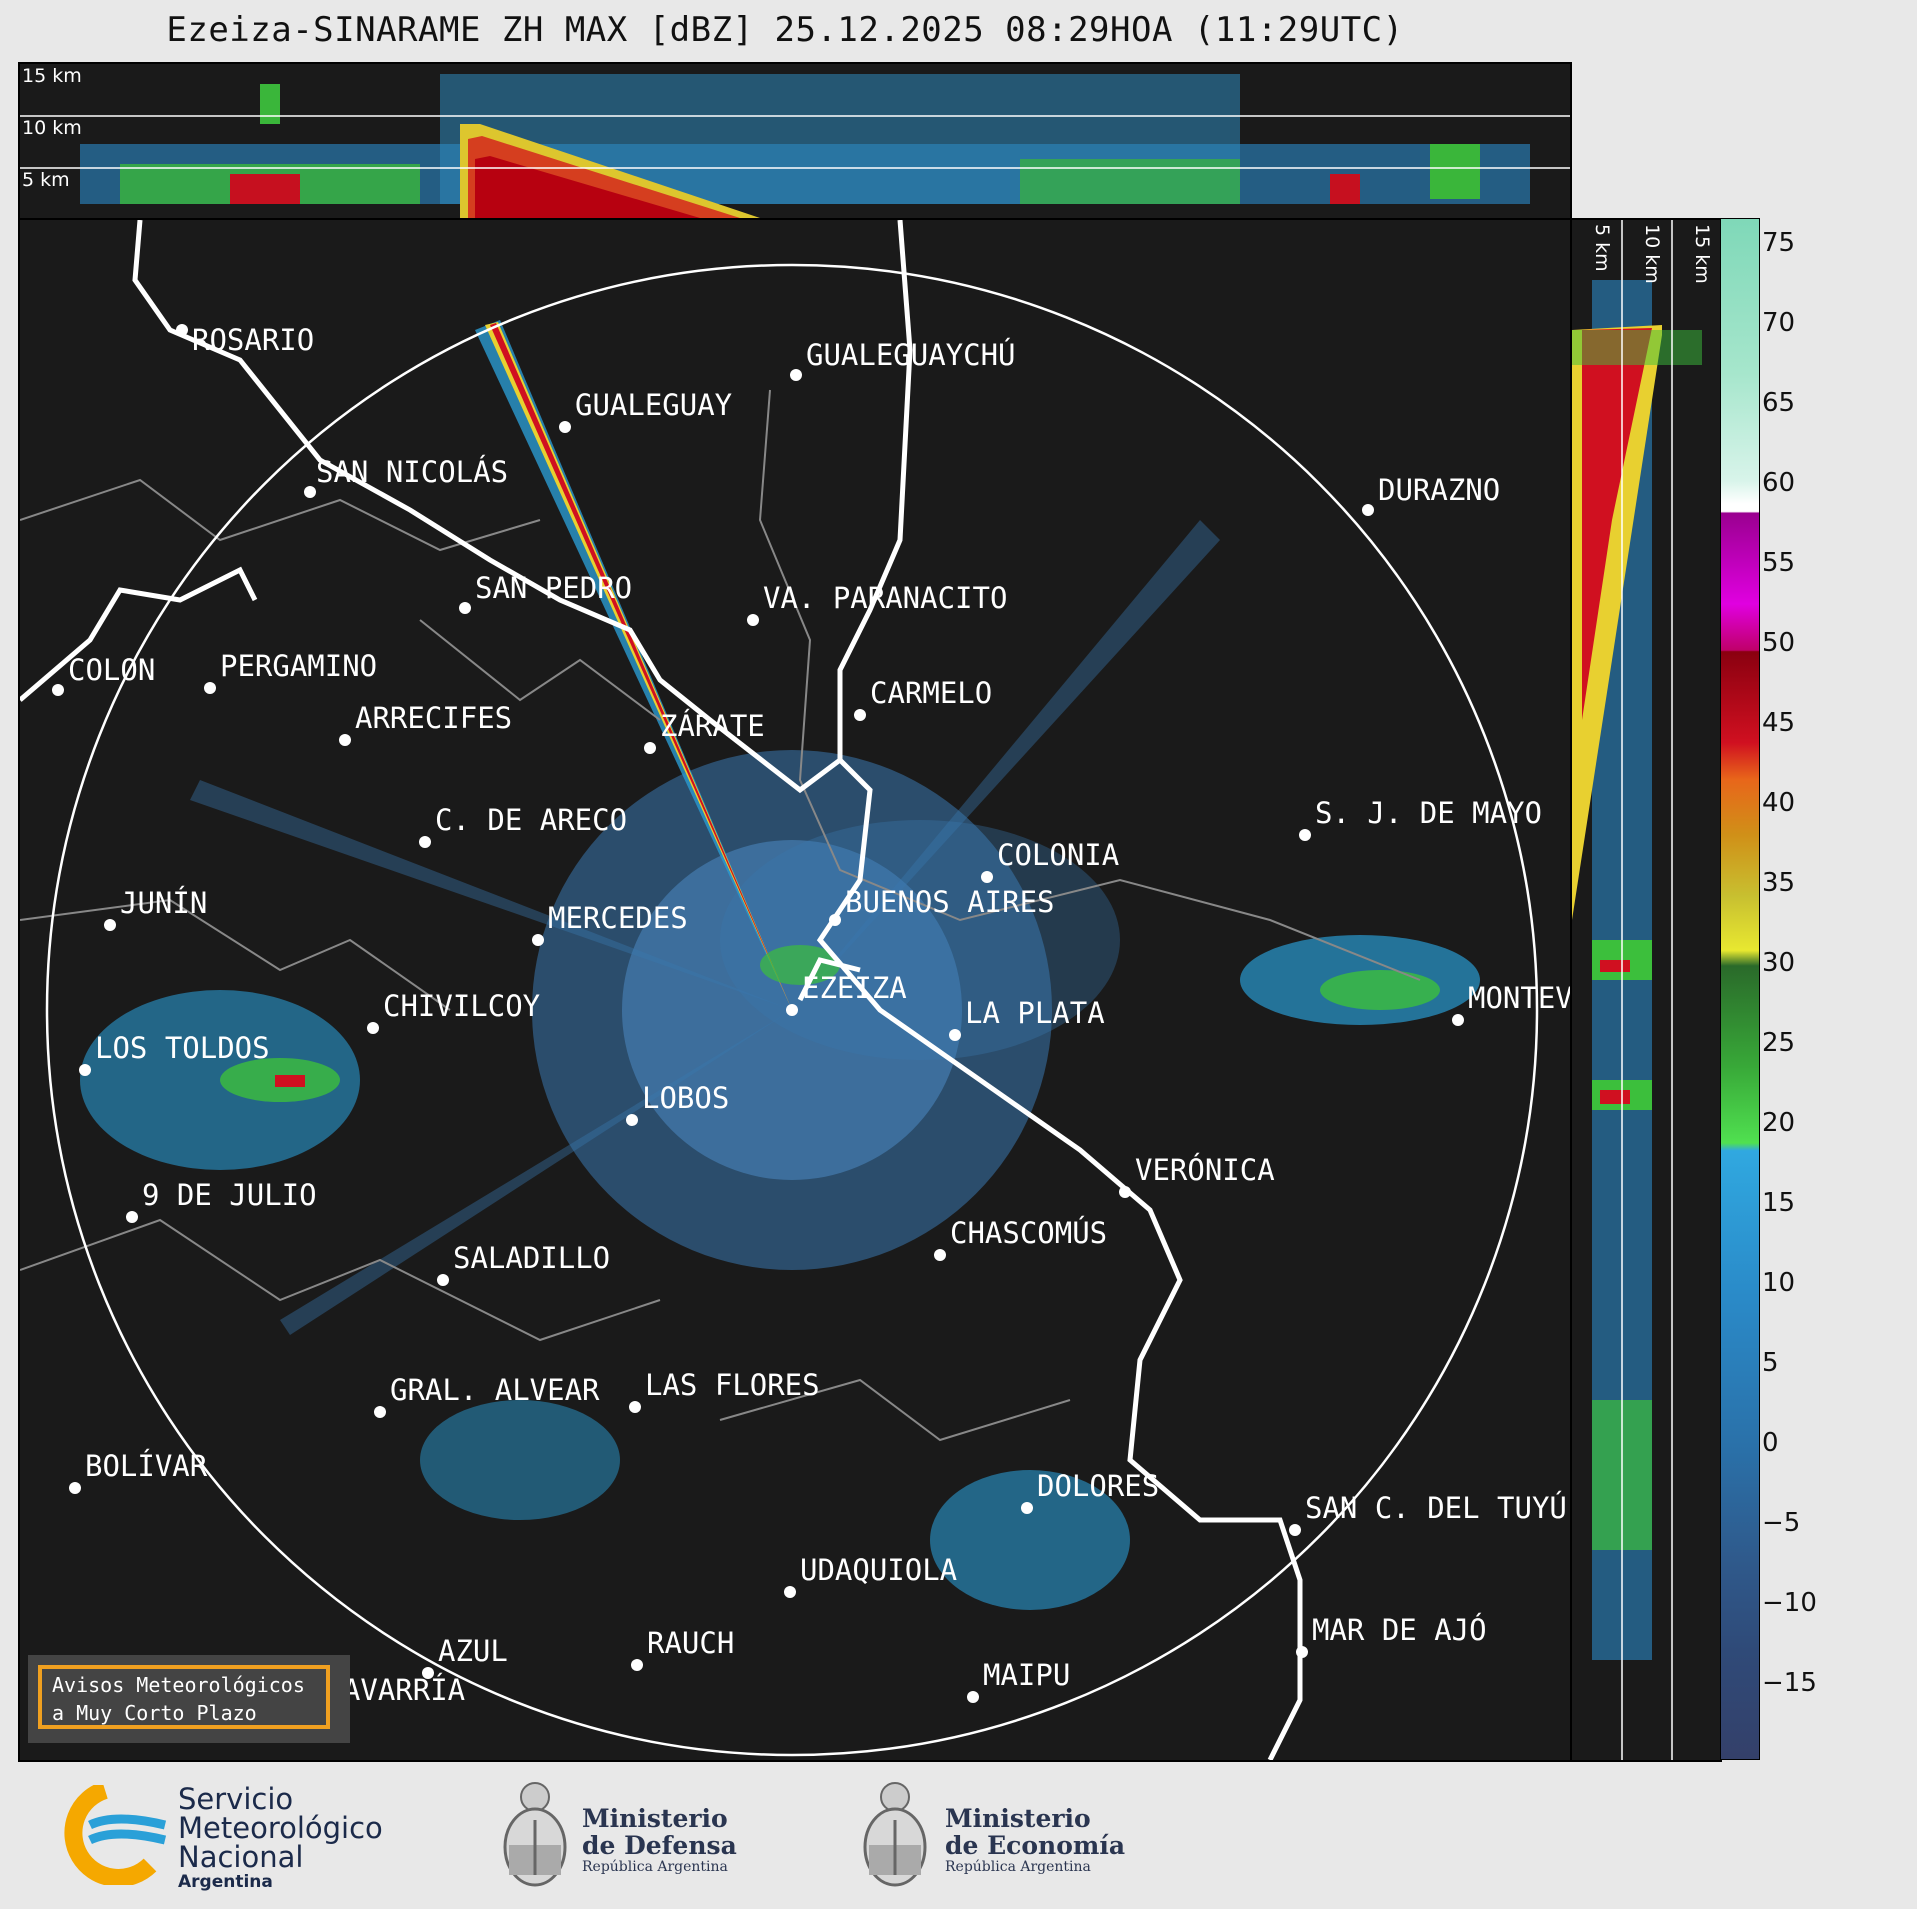 The image size is (1917, 1909). I want to click on city-label-chascomus: CHASCOMÚS, so click(1028, 1233).